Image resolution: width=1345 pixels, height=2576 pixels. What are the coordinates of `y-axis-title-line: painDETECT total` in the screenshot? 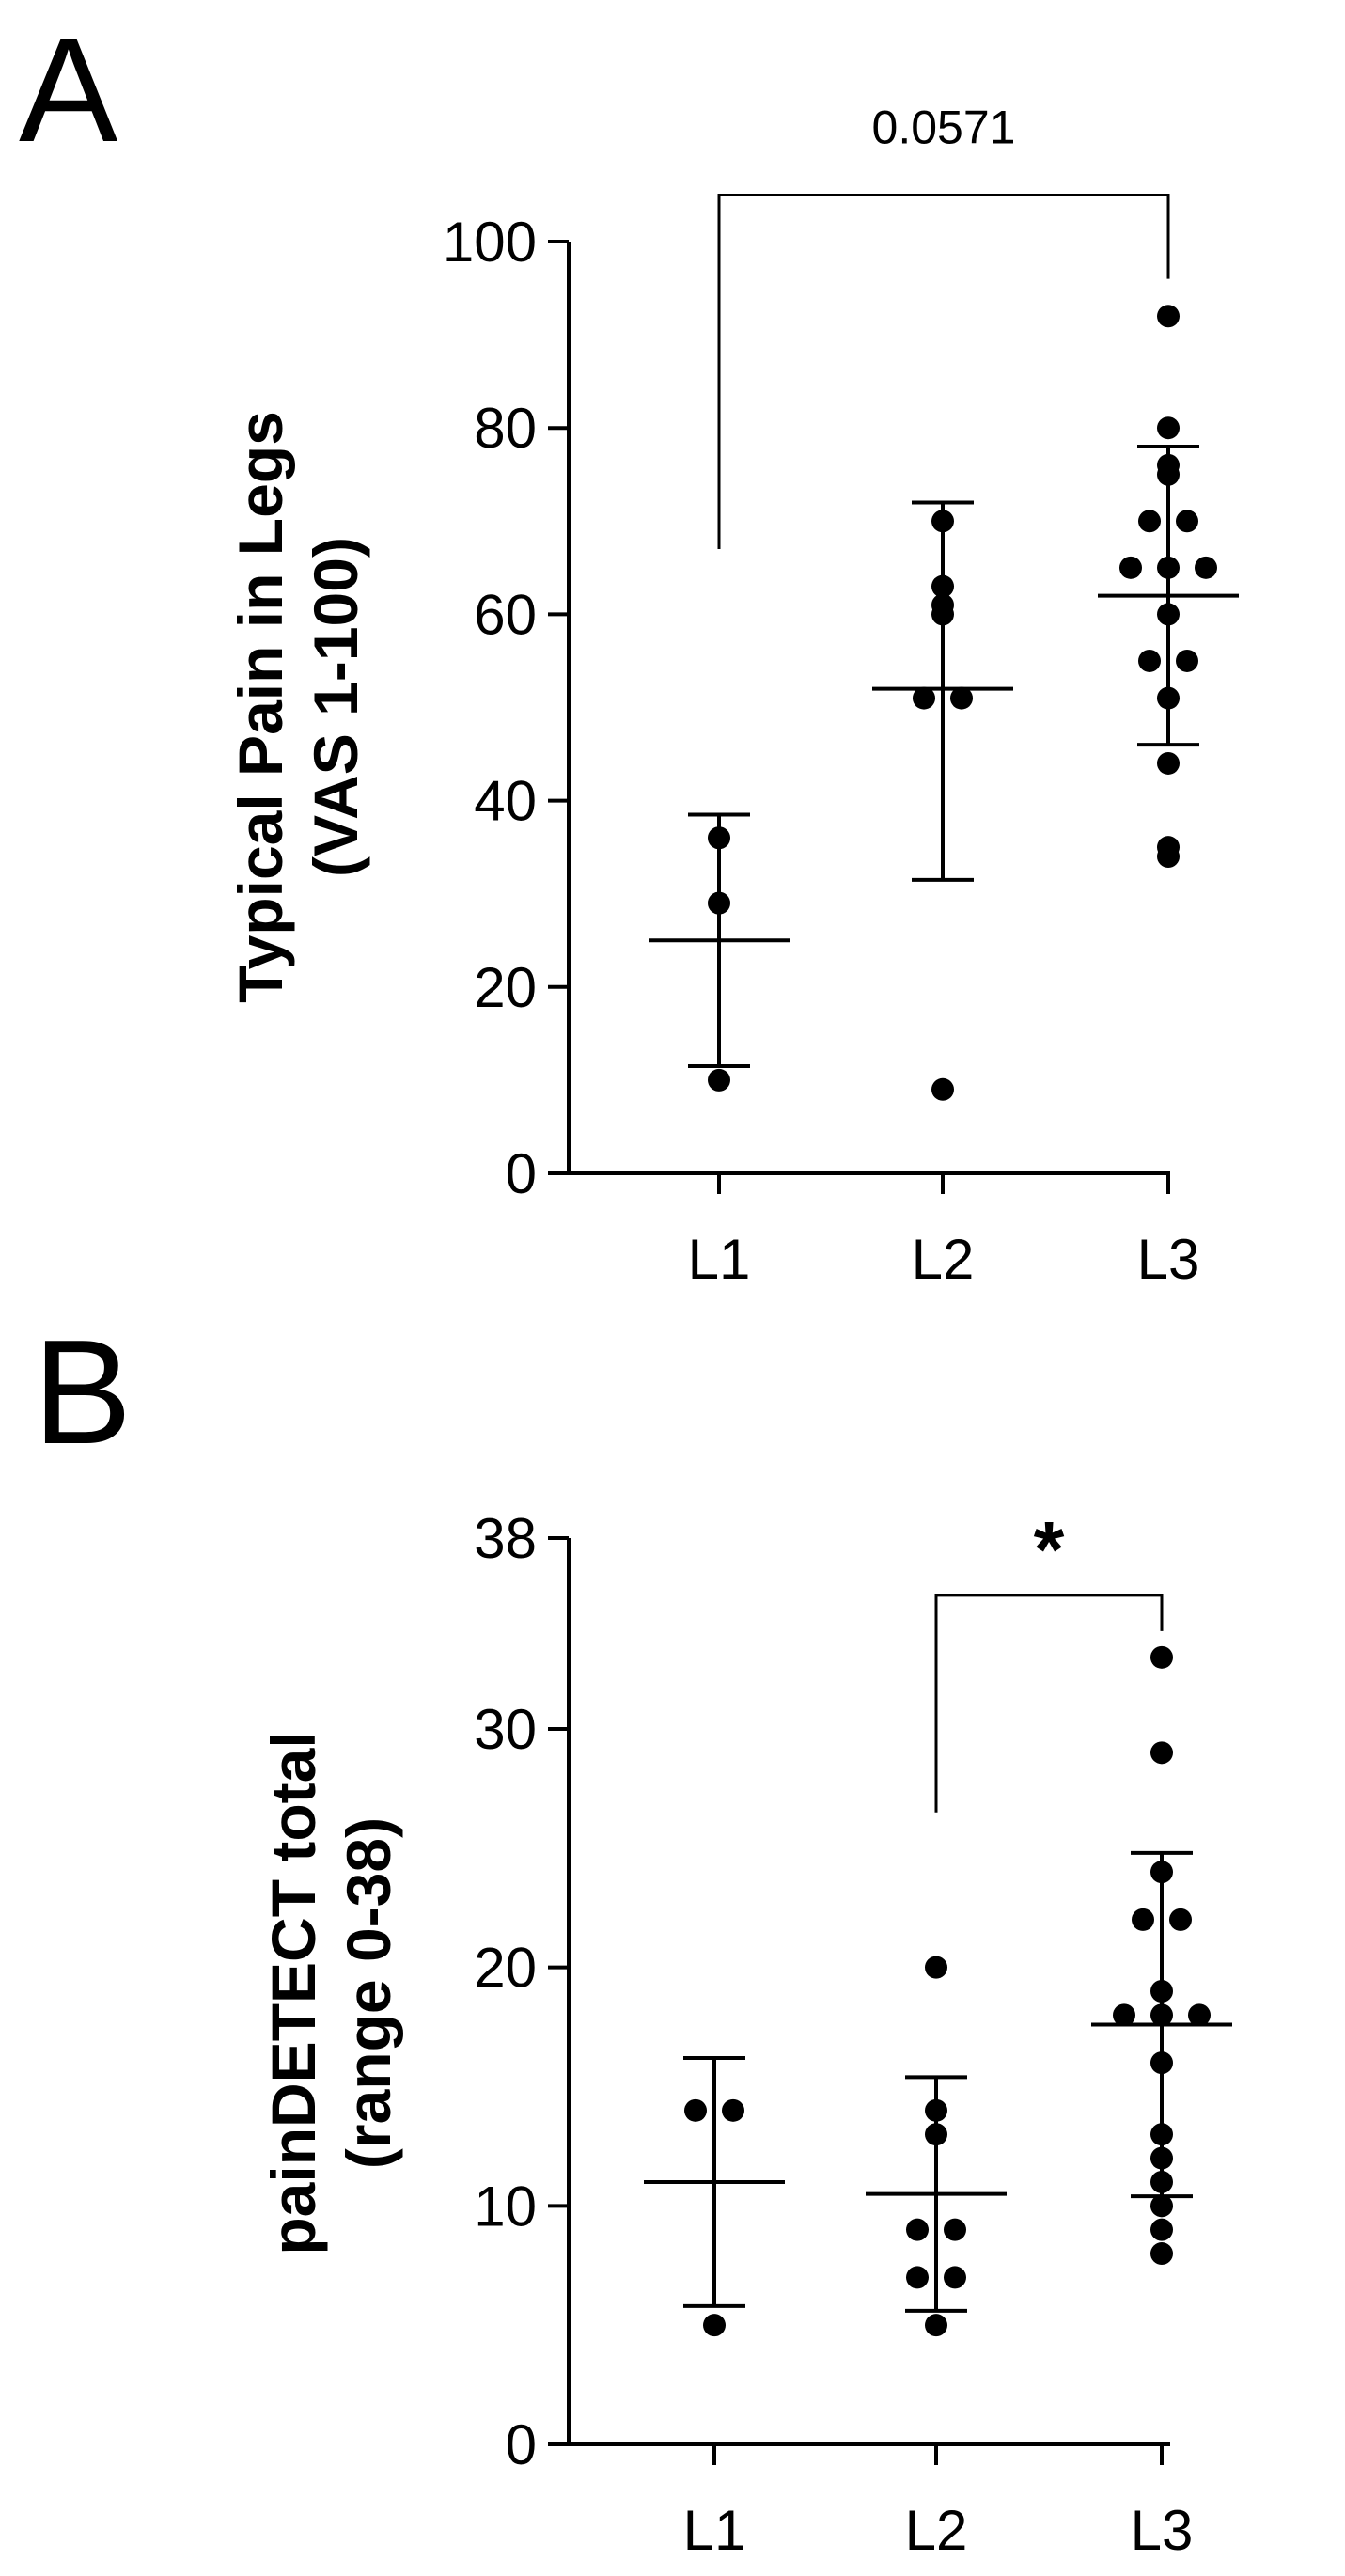 It's located at (293, 1992).